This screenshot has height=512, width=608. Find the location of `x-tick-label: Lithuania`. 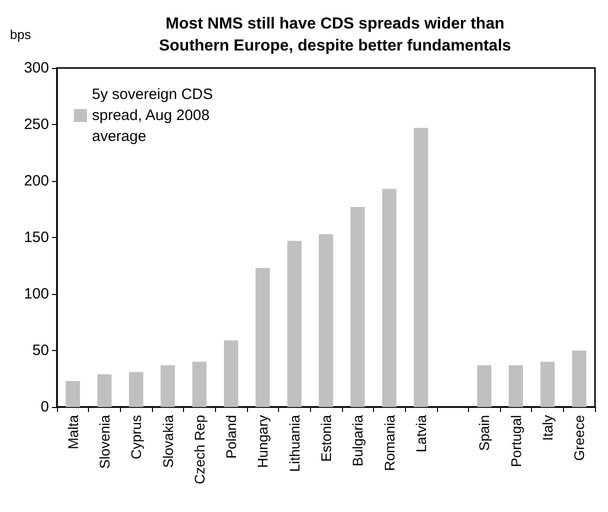

x-tick-label: Lithuania is located at coordinates (294, 443).